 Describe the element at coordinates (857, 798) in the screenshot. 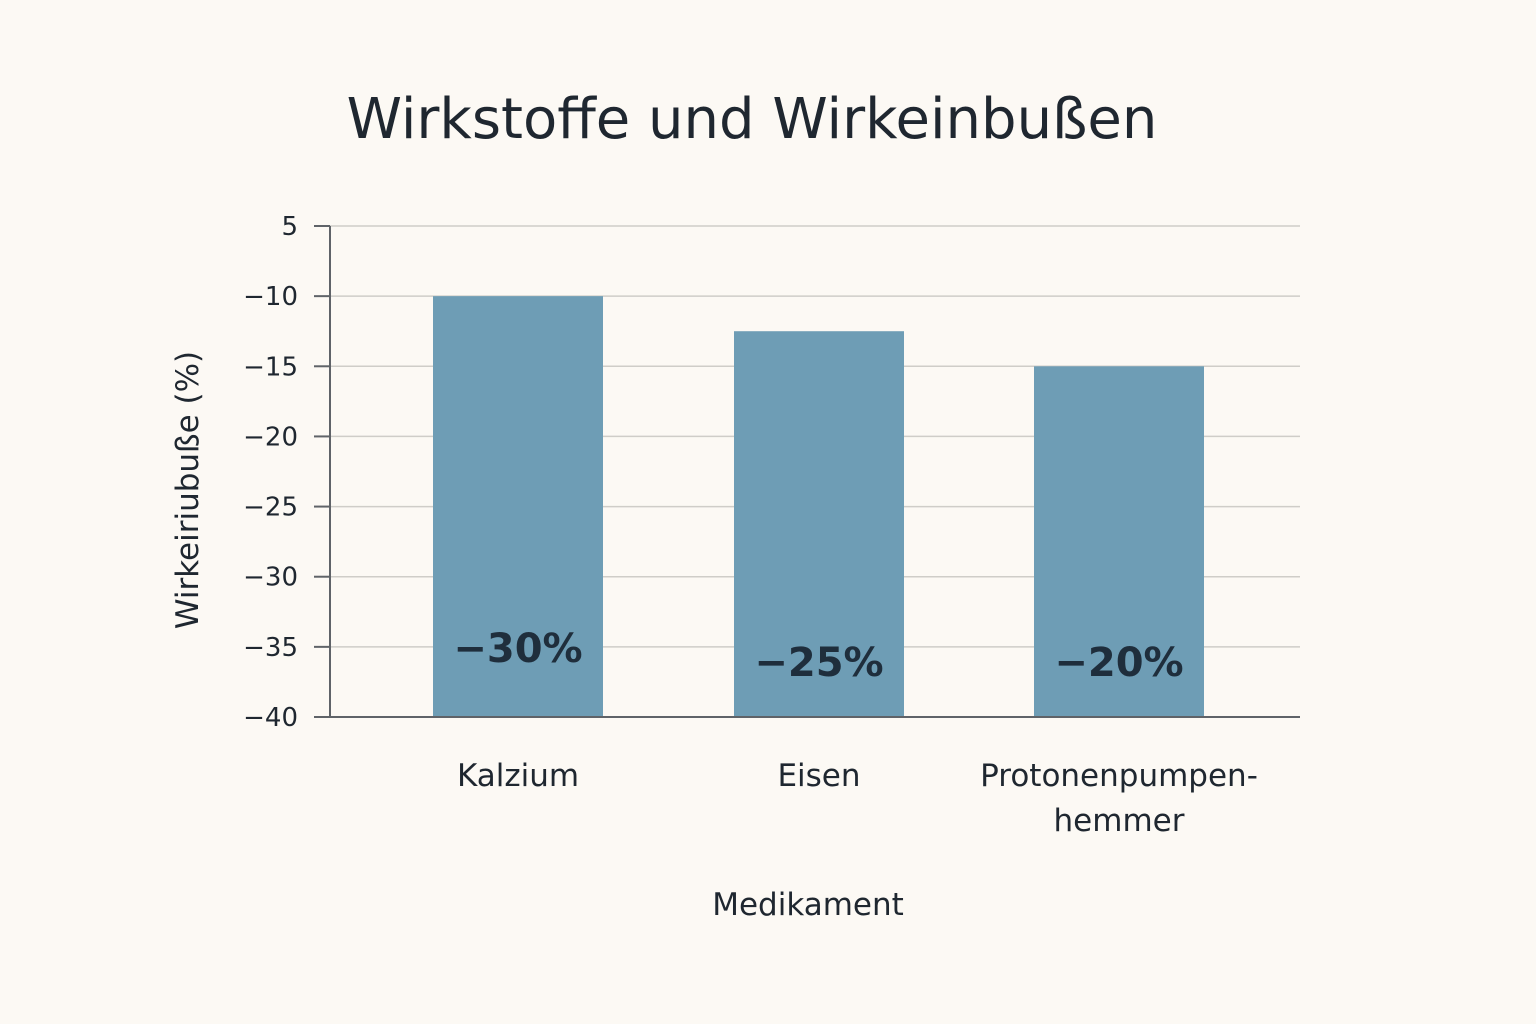

I see `category-labels: Kalzium Eisen Protonenpumpen-hemmer` at that location.